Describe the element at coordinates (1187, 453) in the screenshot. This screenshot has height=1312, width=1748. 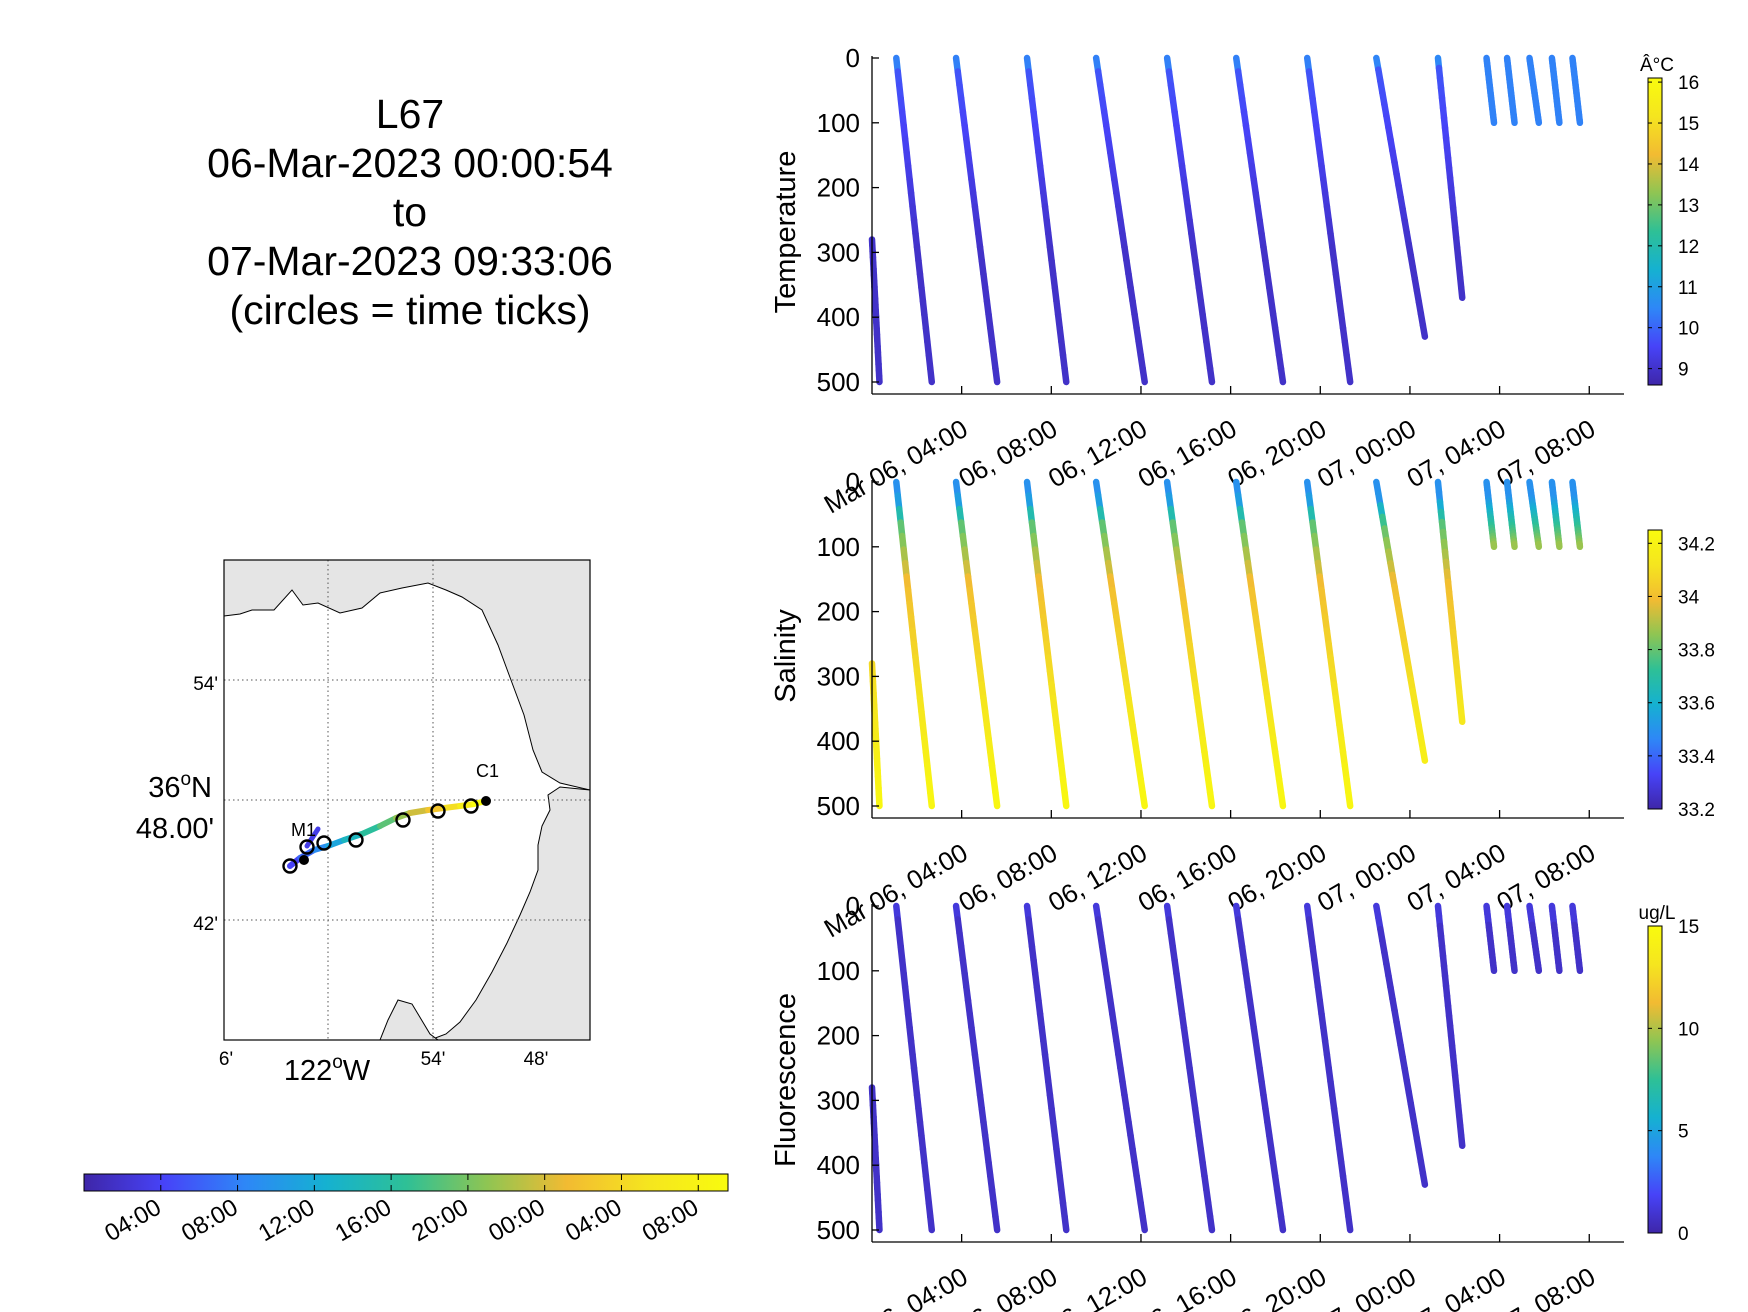
I see `x-tick-label: 06, 16:00` at that location.